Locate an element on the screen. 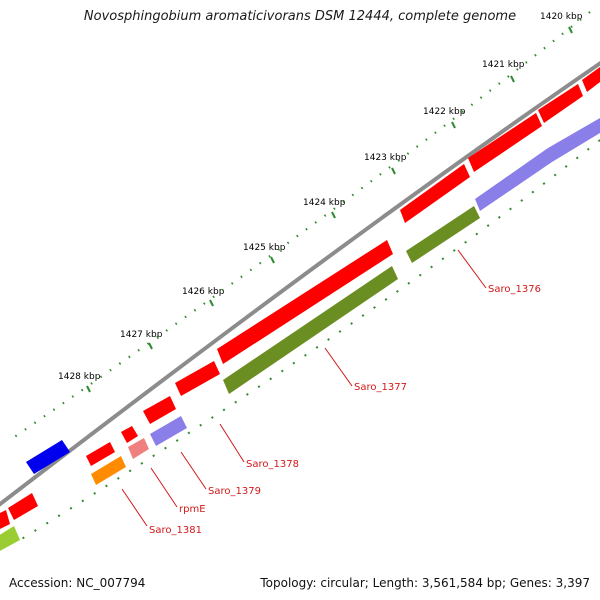 Image resolution: width=600 pixels, height=600 pixels. gene-label-saro-1381: Saro_1381 is located at coordinates (175, 530).